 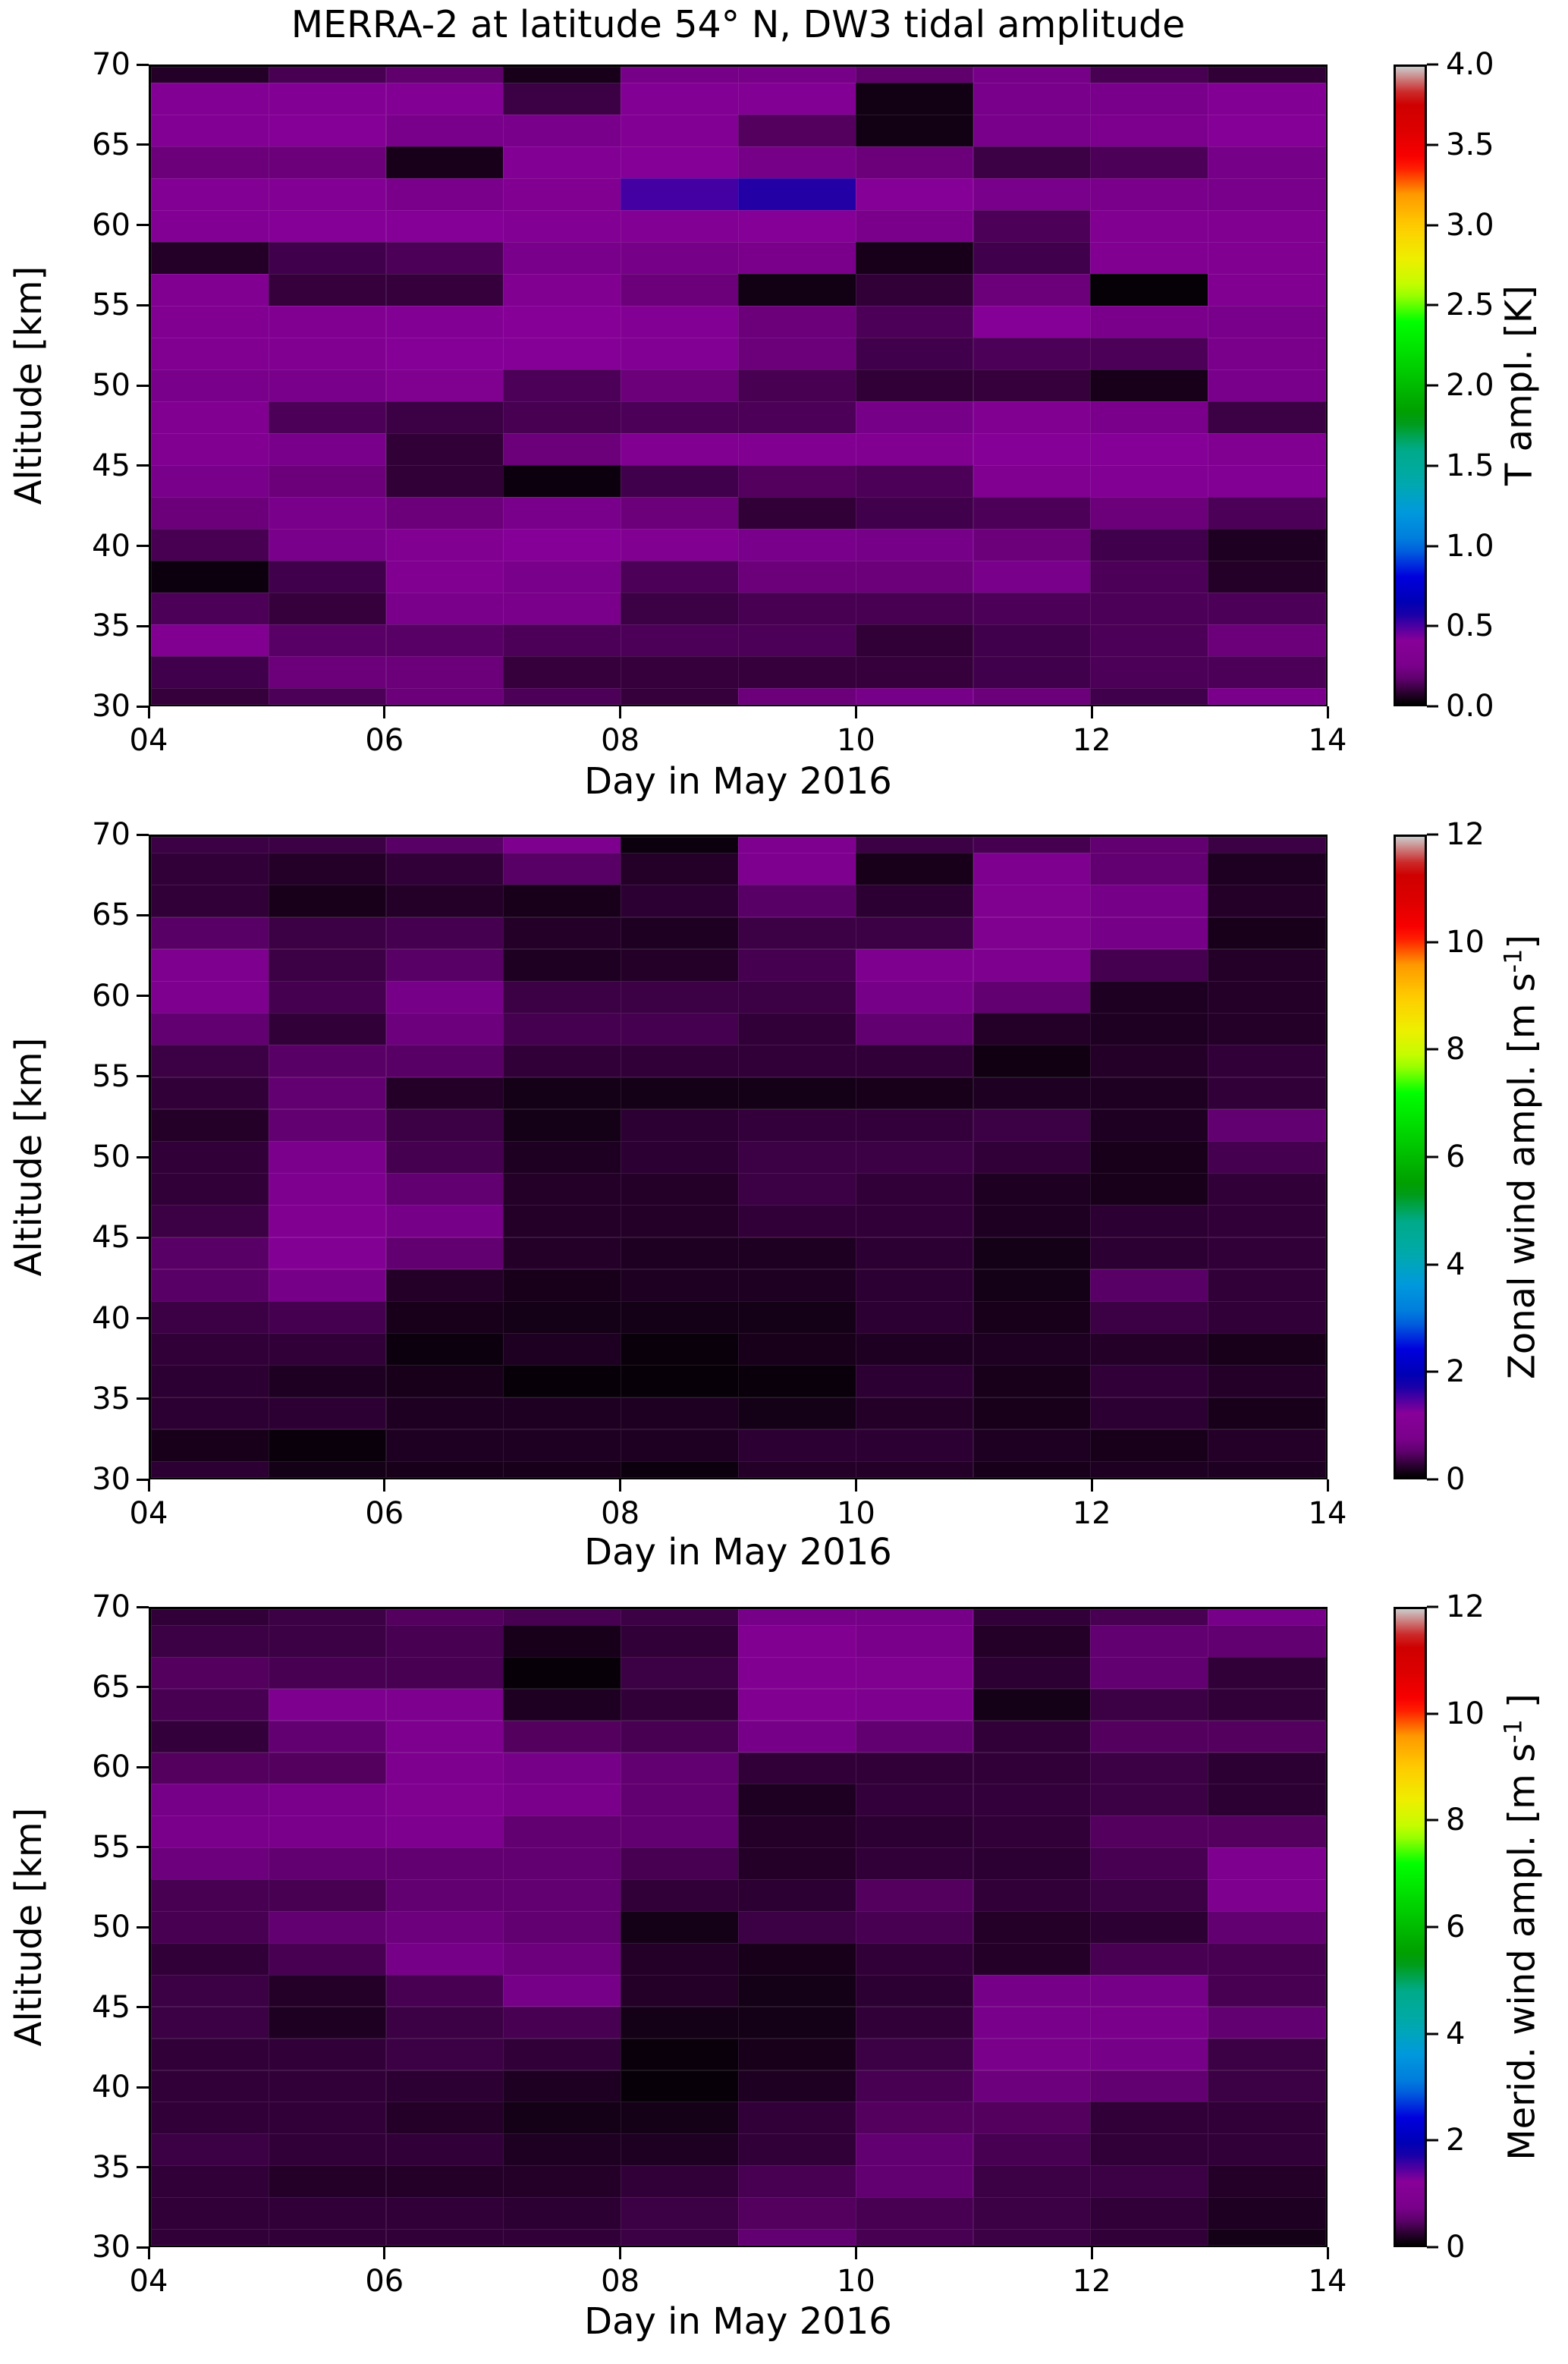 I want to click on colorbar-tick-label: 2.0, so click(x=1470, y=385).